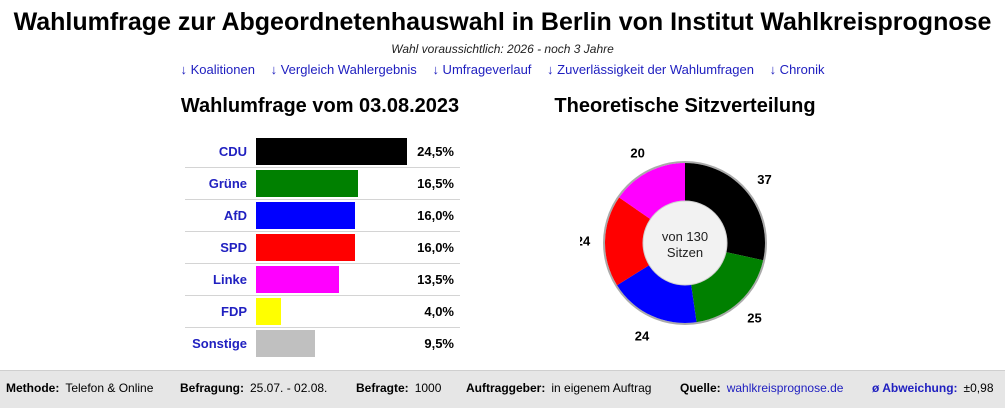  I want to click on seat-label-linke: 20, so click(637, 153).